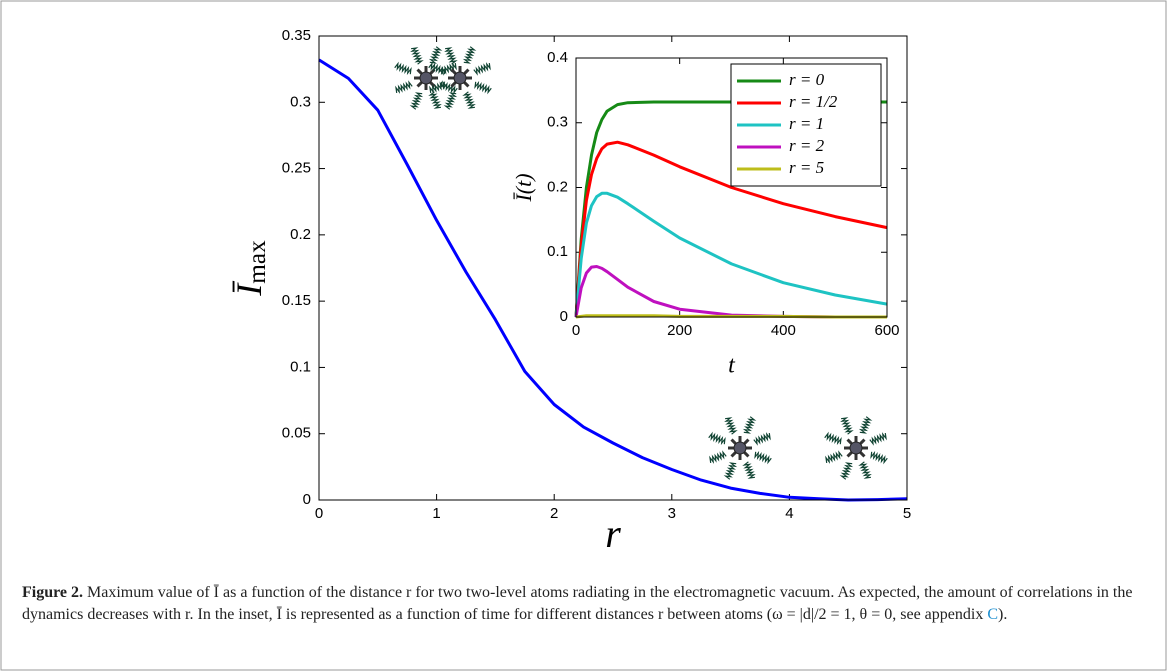  What do you see at coordinates (436, 513) in the screenshot?
I see `x-tick-label: 1` at bounding box center [436, 513].